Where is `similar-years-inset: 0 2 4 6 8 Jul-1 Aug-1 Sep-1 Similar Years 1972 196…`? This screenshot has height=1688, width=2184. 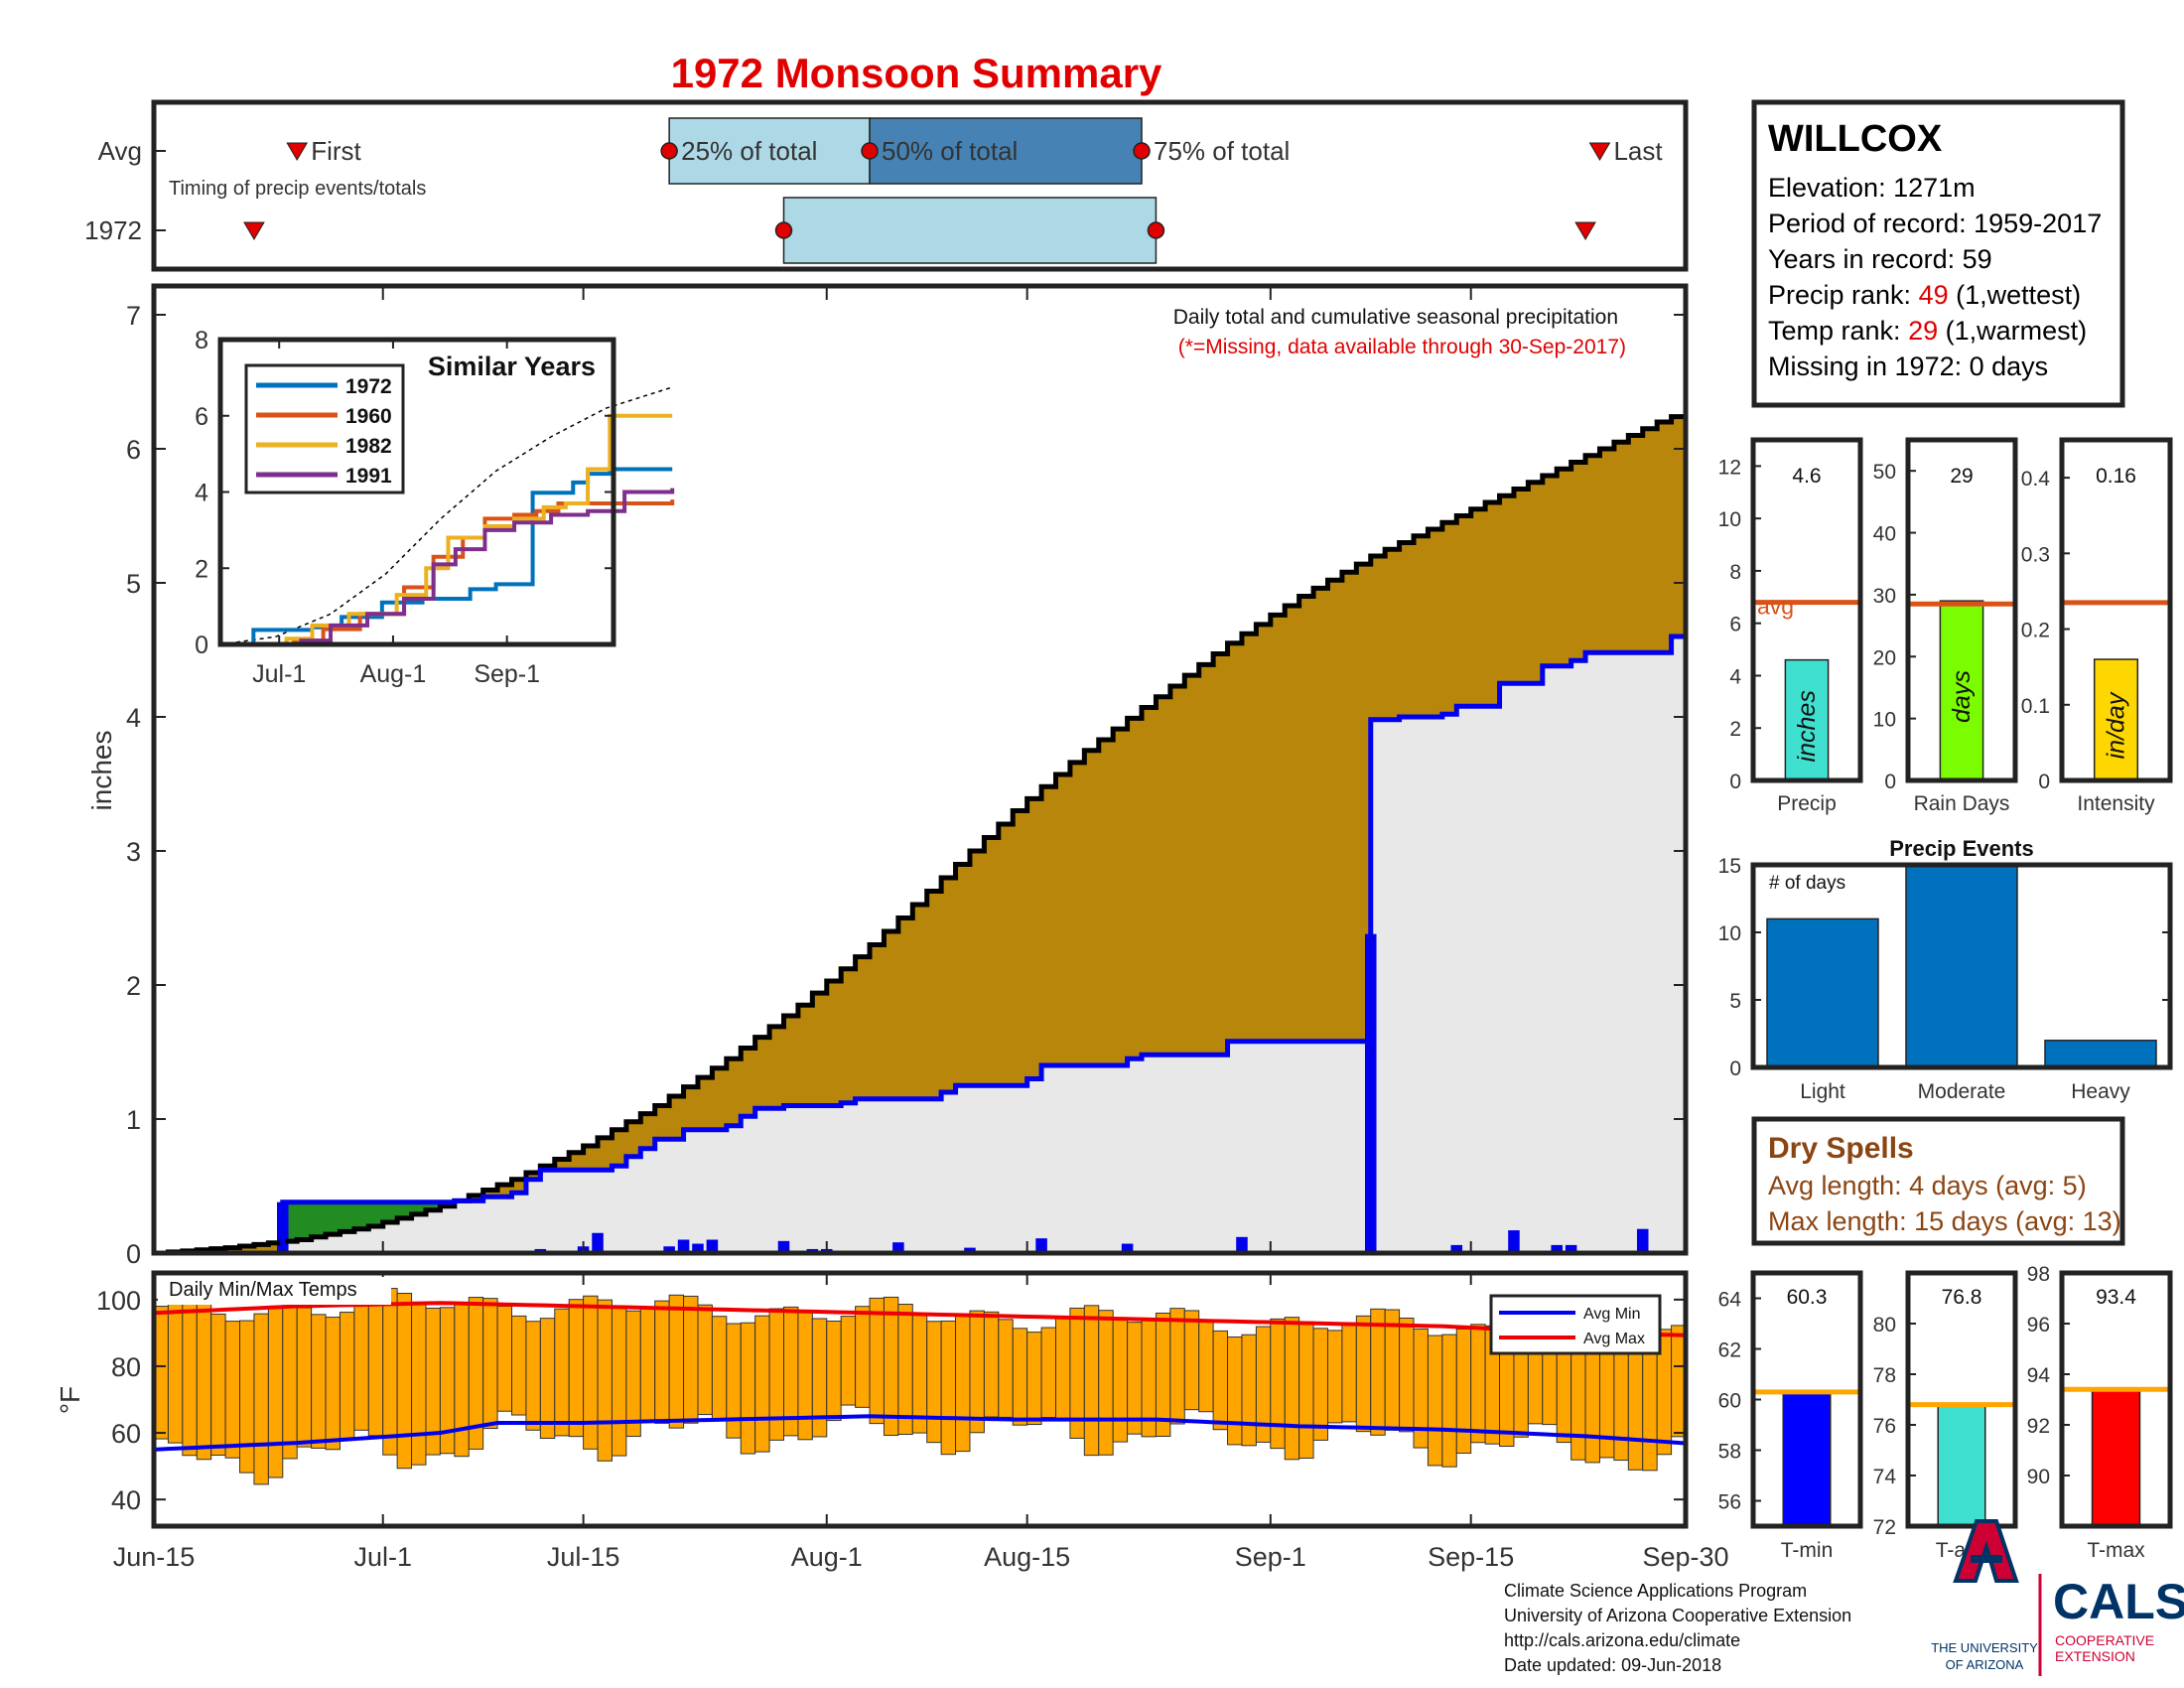 similar-years-inset: 0 2 4 6 8 Jul-1 Aug-1 Sep-1 Similar Years 1972 196… is located at coordinates (435, 515).